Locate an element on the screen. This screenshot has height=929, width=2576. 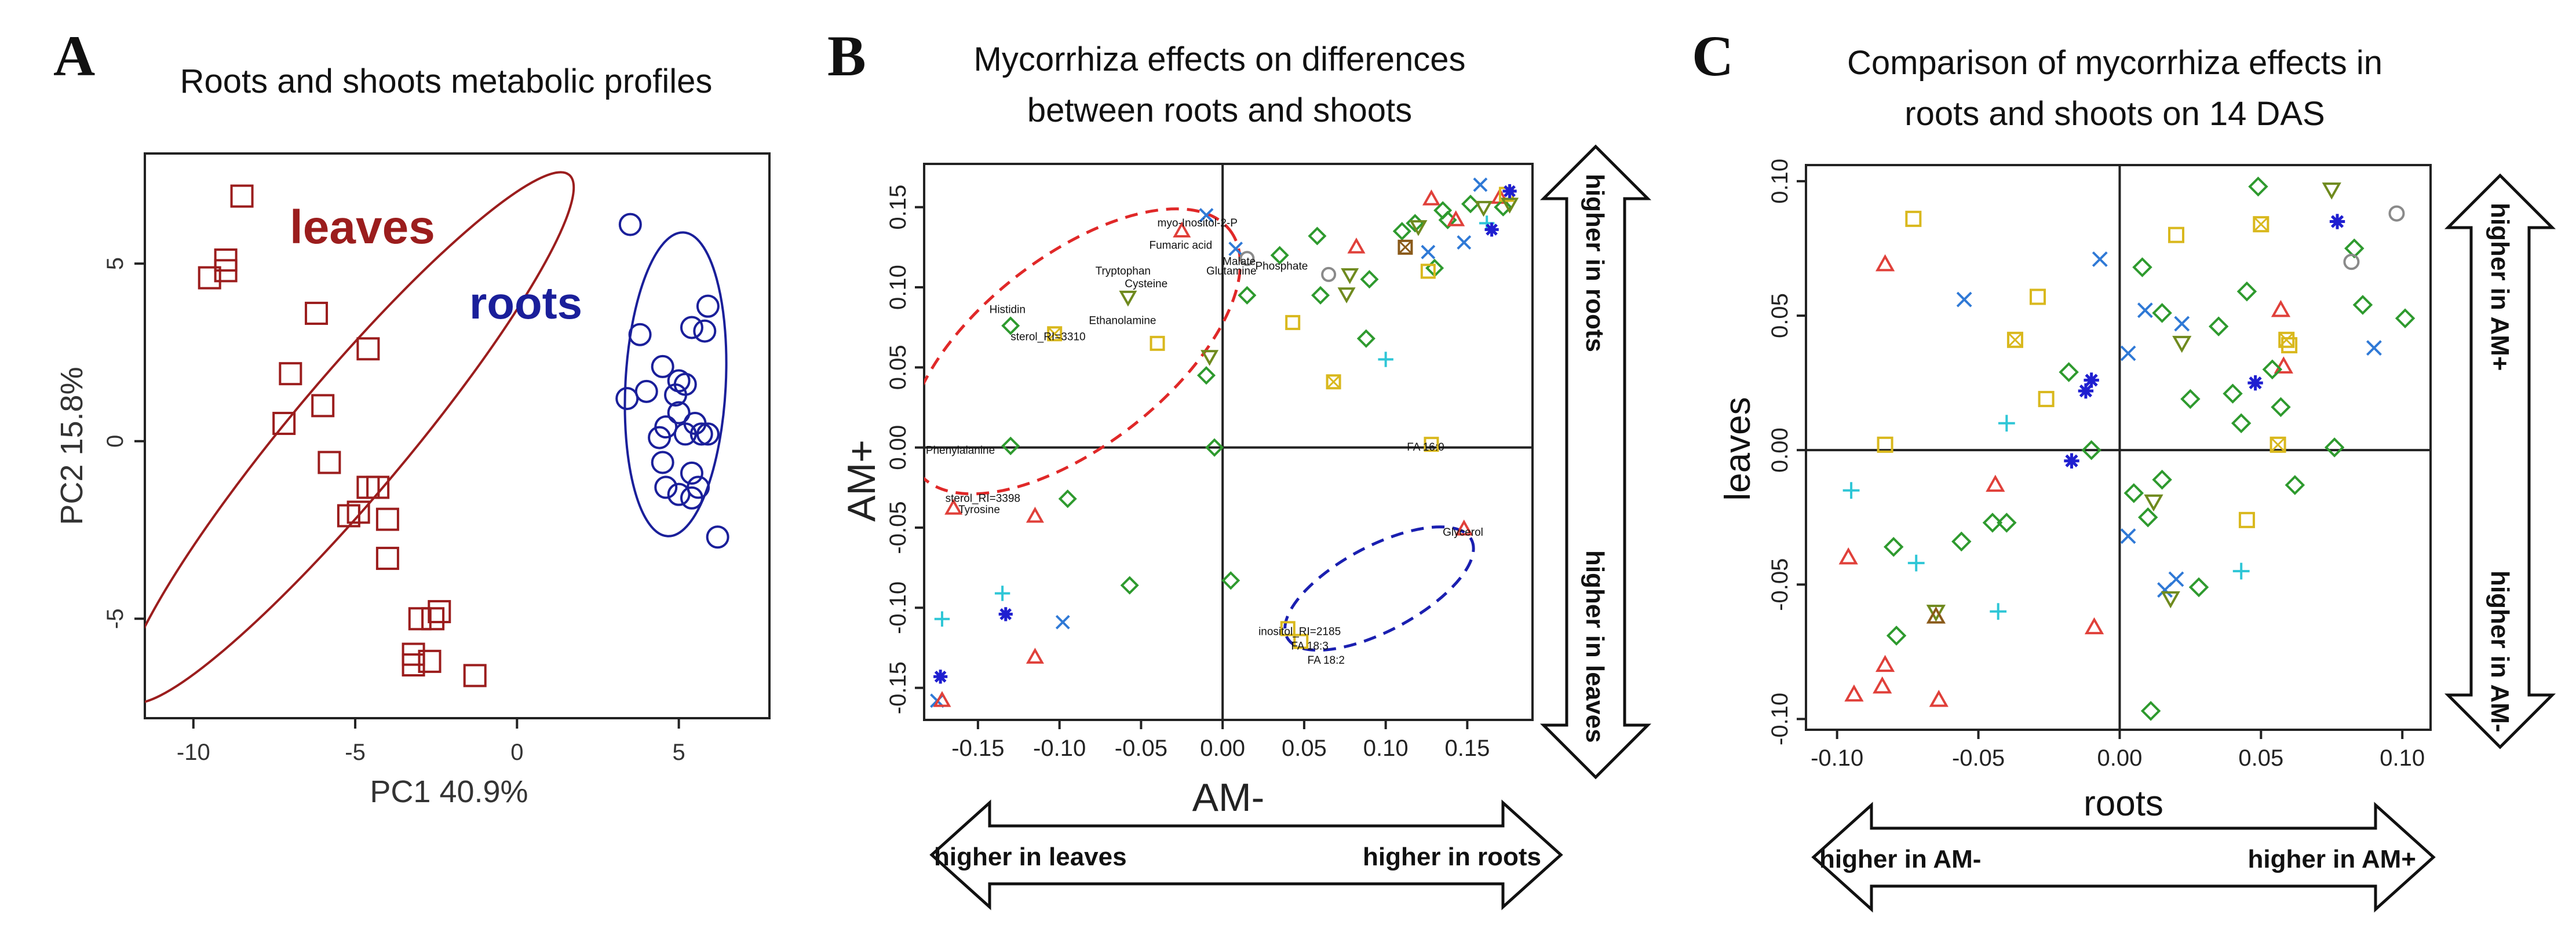
x-tick-label: -0.05 is located at coordinates (1978, 758).